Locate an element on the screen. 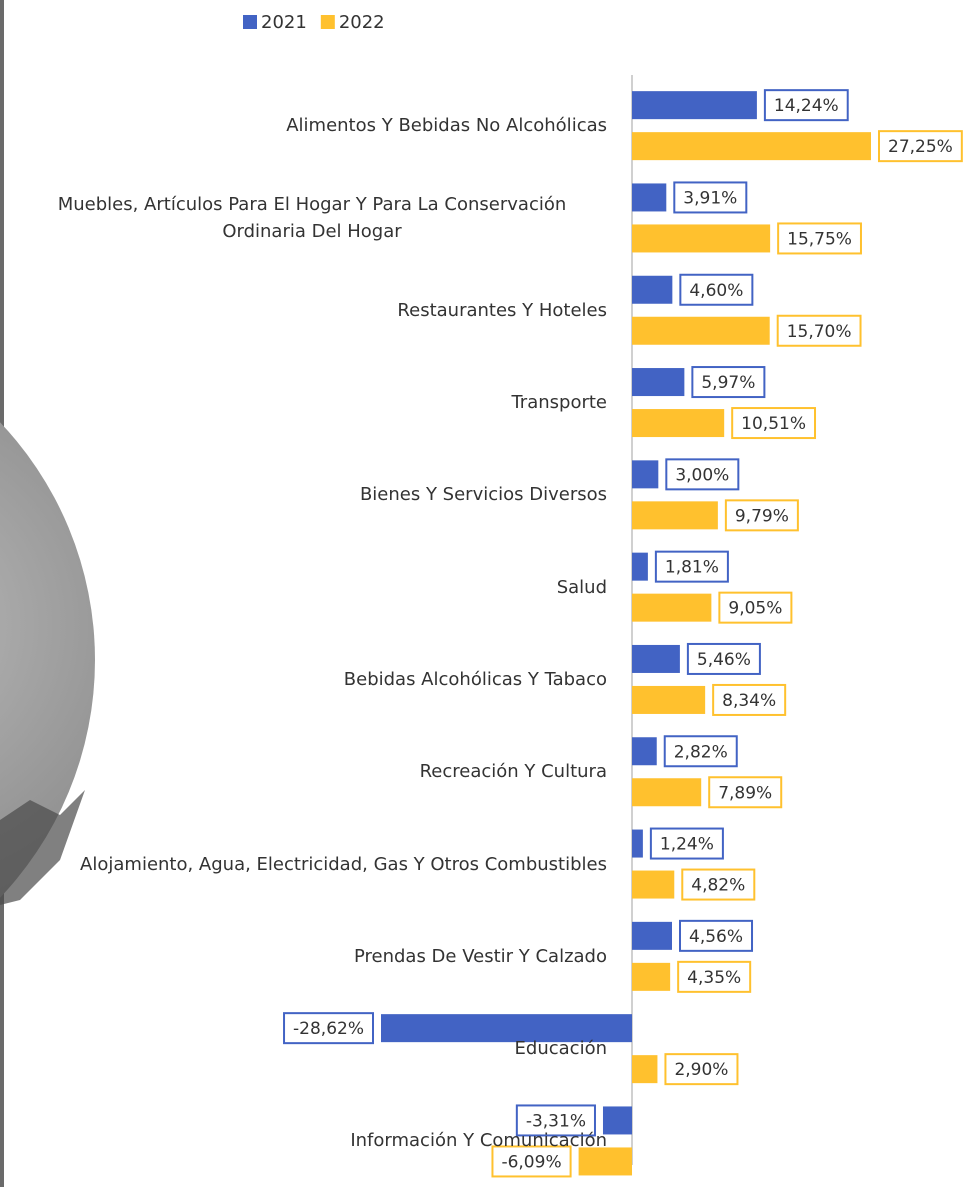  data-label-text: 7,89% is located at coordinates (745, 793).